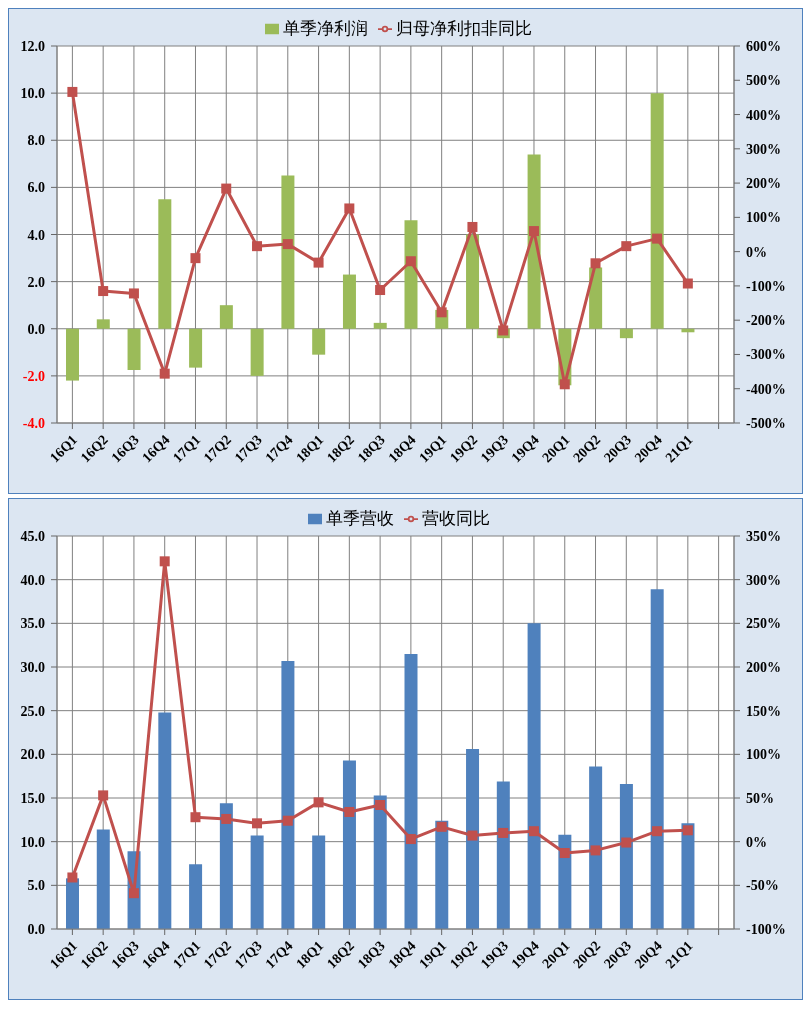 Image resolution: width=803 pixels, height=1009 pixels. Describe the element at coordinates (32, 711) in the screenshot. I see `y-tick-label: 25.0` at that location.